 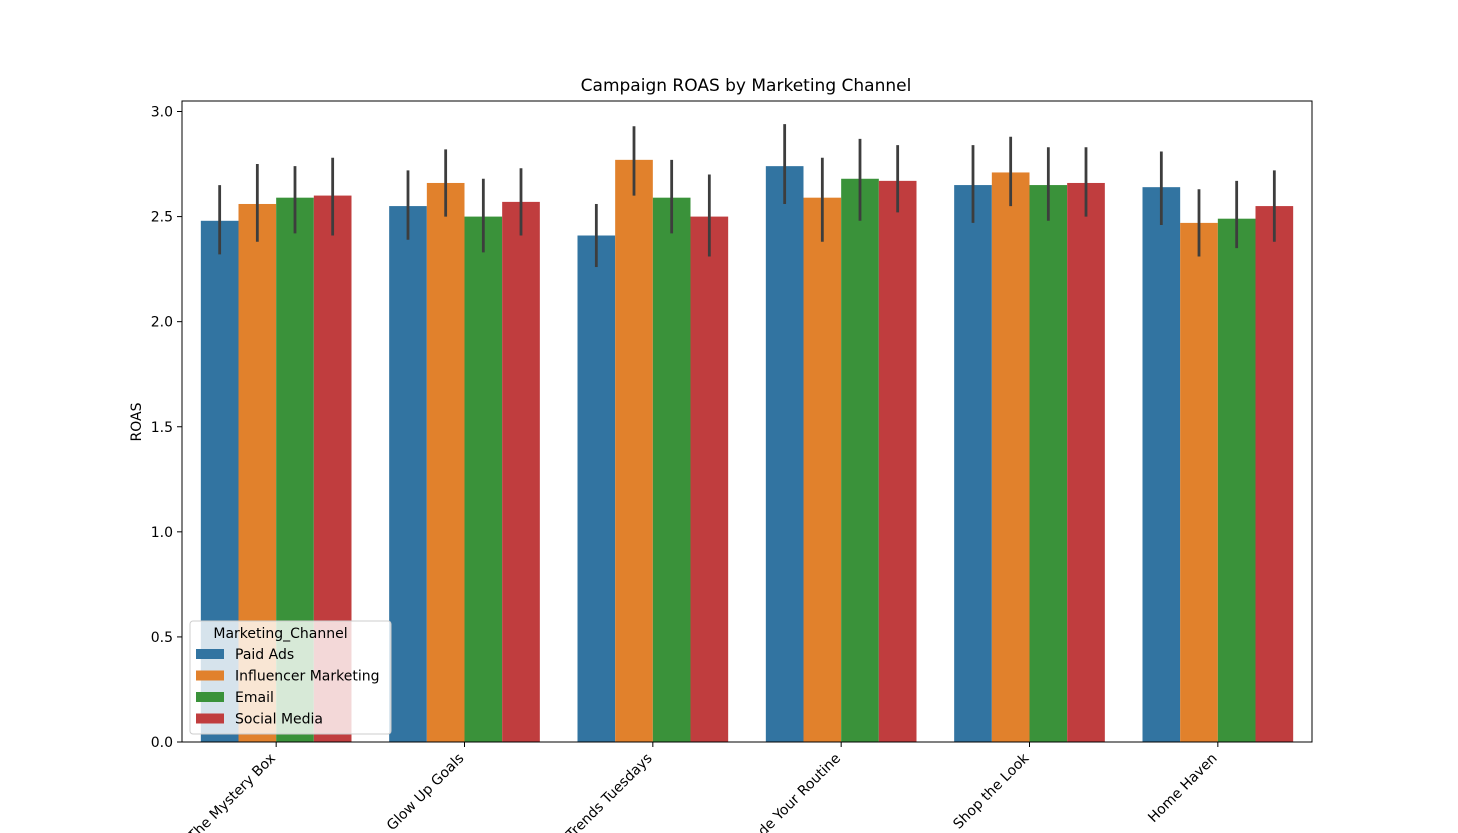 What do you see at coordinates (162, 323) in the screenshot?
I see `y-tick-label: 2.0` at bounding box center [162, 323].